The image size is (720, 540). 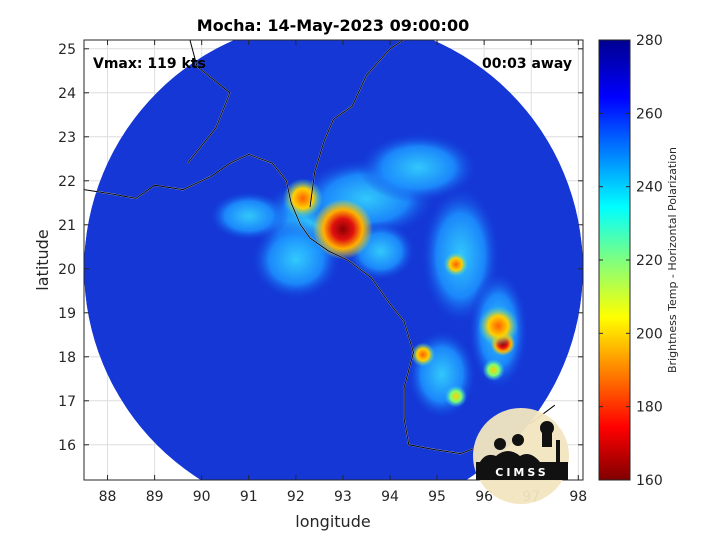 I want to click on border-path-outside, so click(x=357, y=124).